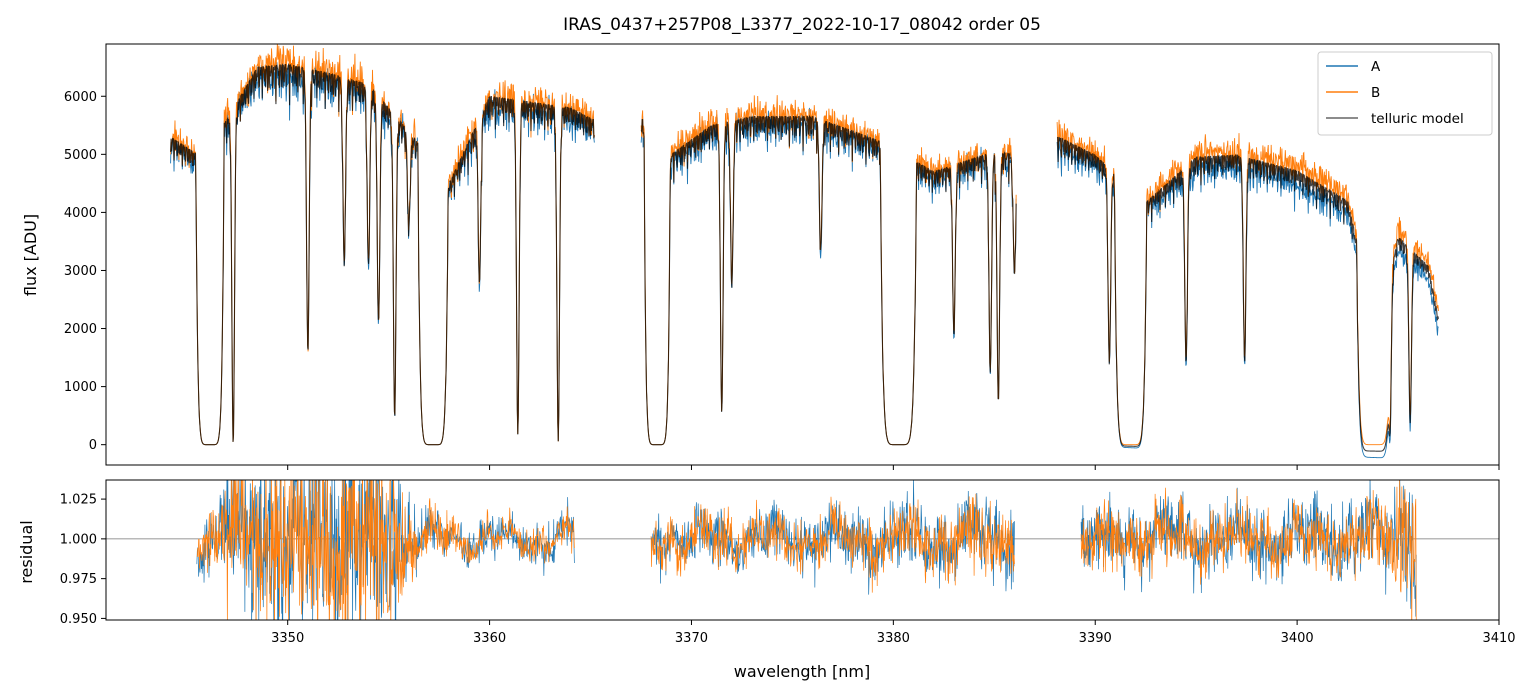 This screenshot has width=1532, height=696. I want to click on x-axis-label: wavelength [nm], so click(802, 671).